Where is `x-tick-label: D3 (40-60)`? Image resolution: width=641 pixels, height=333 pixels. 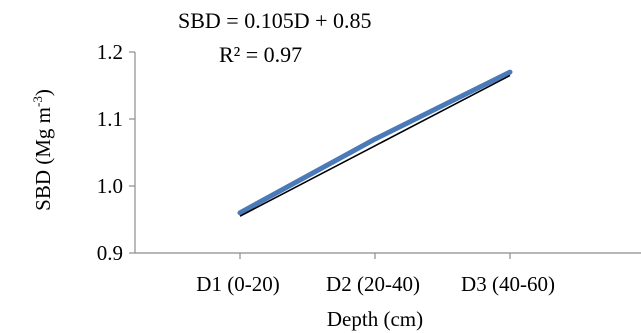
x-tick-label: D3 (40-60) is located at coordinates (508, 284).